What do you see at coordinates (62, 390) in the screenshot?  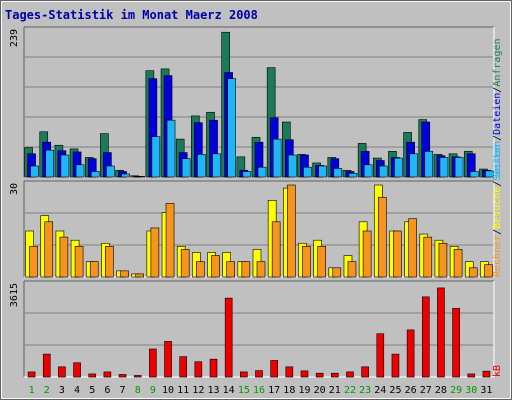 I see `x-axis-label-day-3: 3` at bounding box center [62, 390].